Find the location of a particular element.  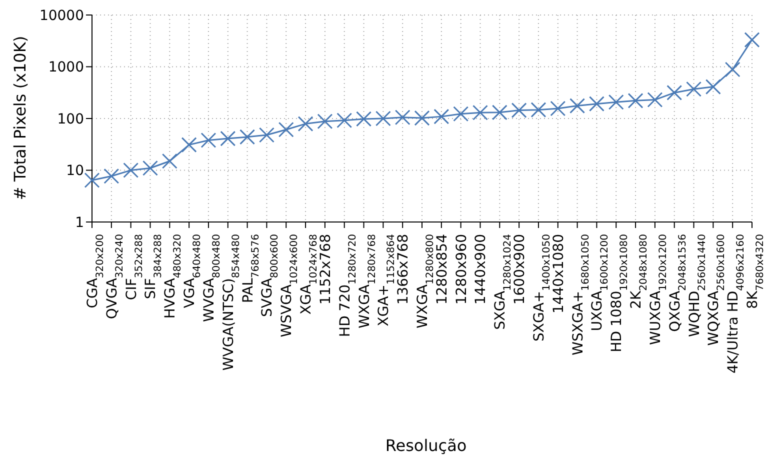

x-tick-label: 1440x900 is located at coordinates (481, 269).